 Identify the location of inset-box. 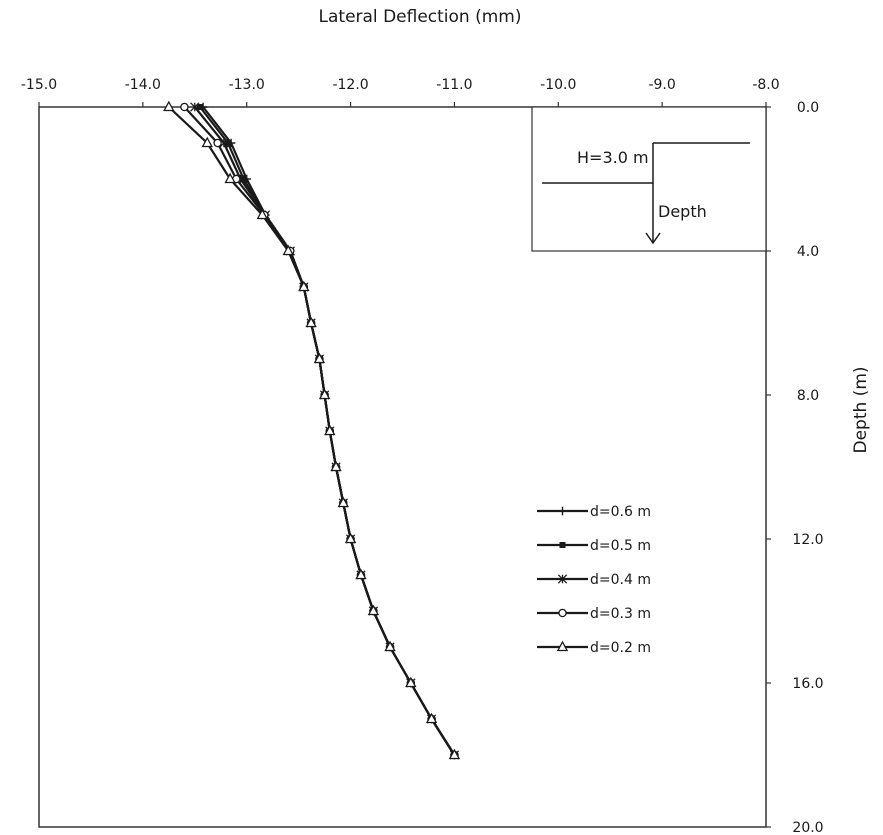
(649, 179).